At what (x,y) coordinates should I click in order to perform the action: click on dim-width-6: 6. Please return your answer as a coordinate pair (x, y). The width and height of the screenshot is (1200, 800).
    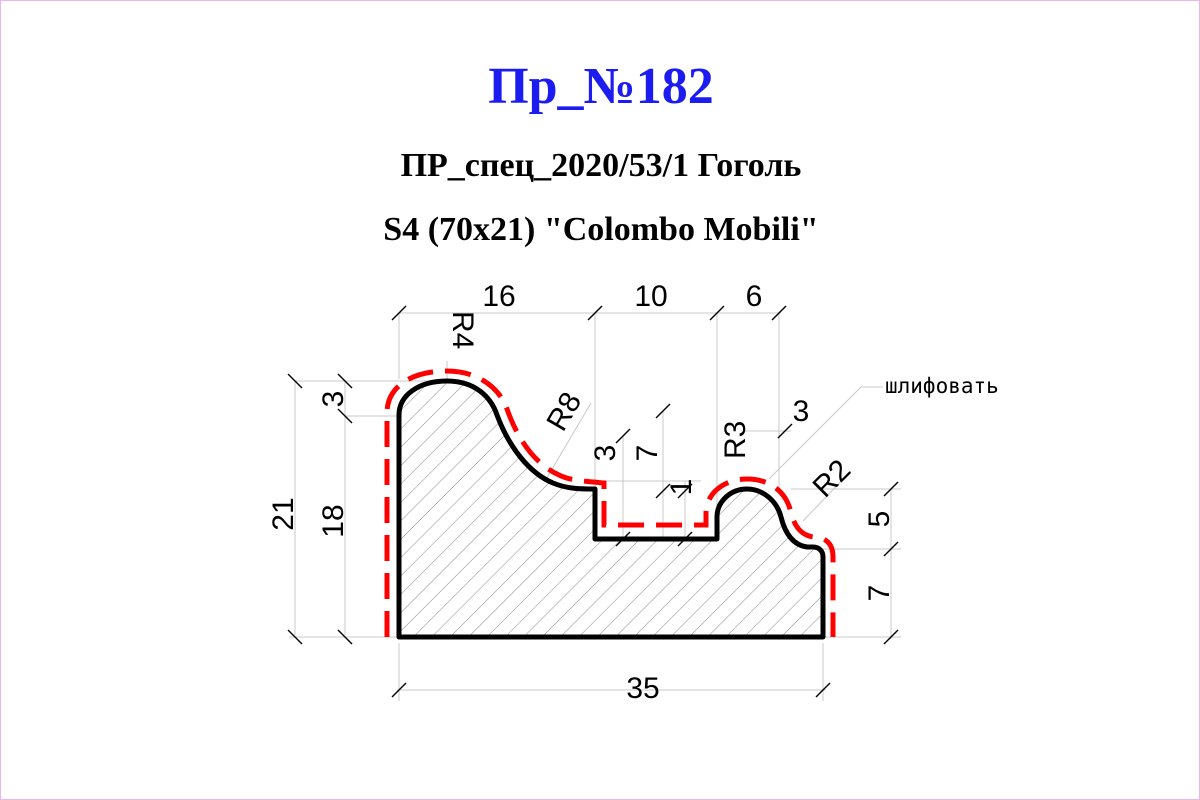
    Looking at the image, I should click on (754, 296).